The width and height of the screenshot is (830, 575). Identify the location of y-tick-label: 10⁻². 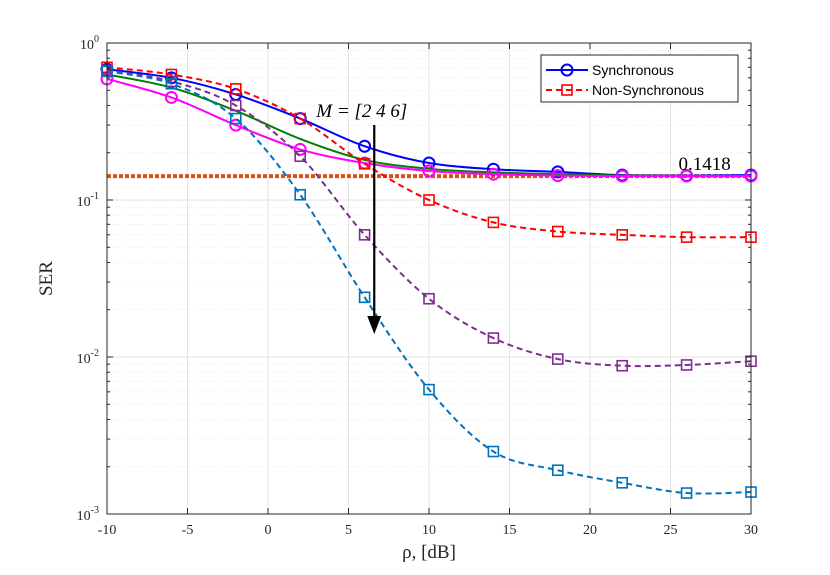
(88, 357).